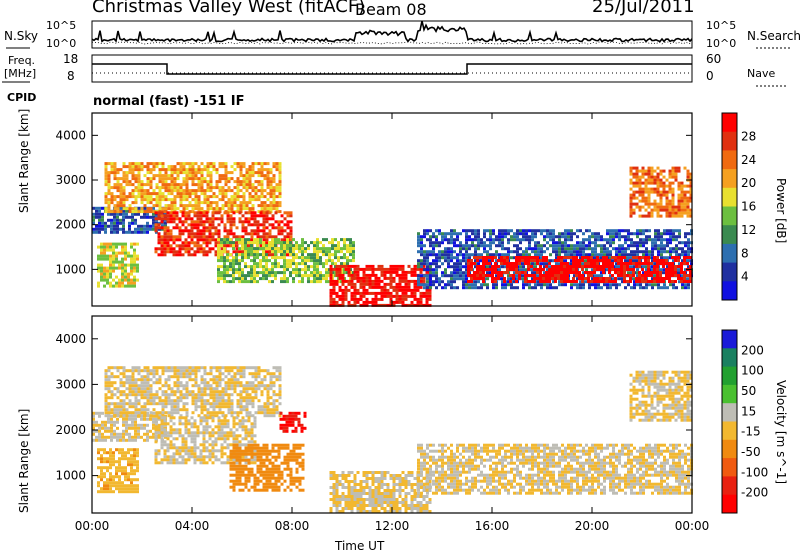 Image resolution: width=800 pixels, height=554 pixels. Describe the element at coordinates (773, 36) in the screenshot. I see `nsearch-label: N.Search` at that location.